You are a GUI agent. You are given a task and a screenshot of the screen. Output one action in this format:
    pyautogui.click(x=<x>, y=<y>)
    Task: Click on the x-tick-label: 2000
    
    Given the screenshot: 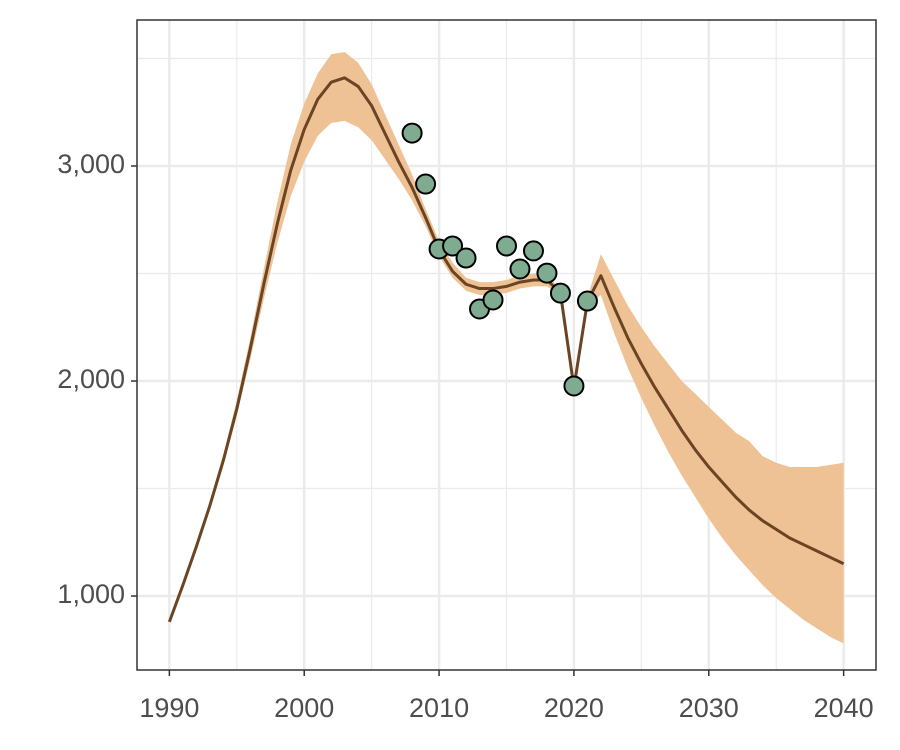 What is the action you would take?
    pyautogui.click(x=304, y=708)
    